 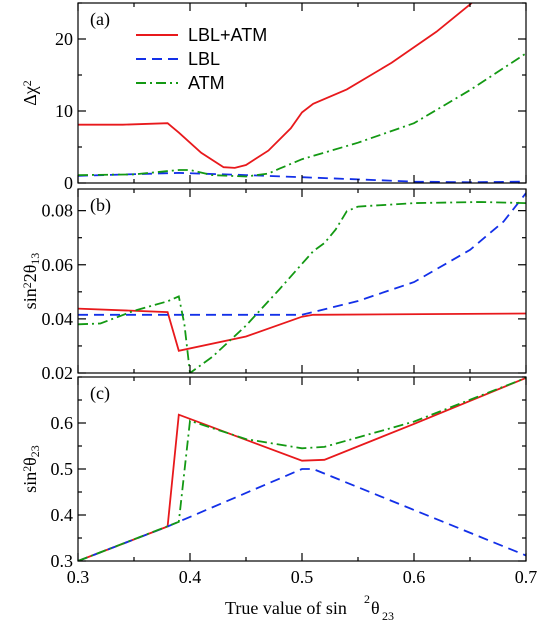 What do you see at coordinates (388, 616) in the screenshot?
I see `x-axis-label-sub: 23` at bounding box center [388, 616].